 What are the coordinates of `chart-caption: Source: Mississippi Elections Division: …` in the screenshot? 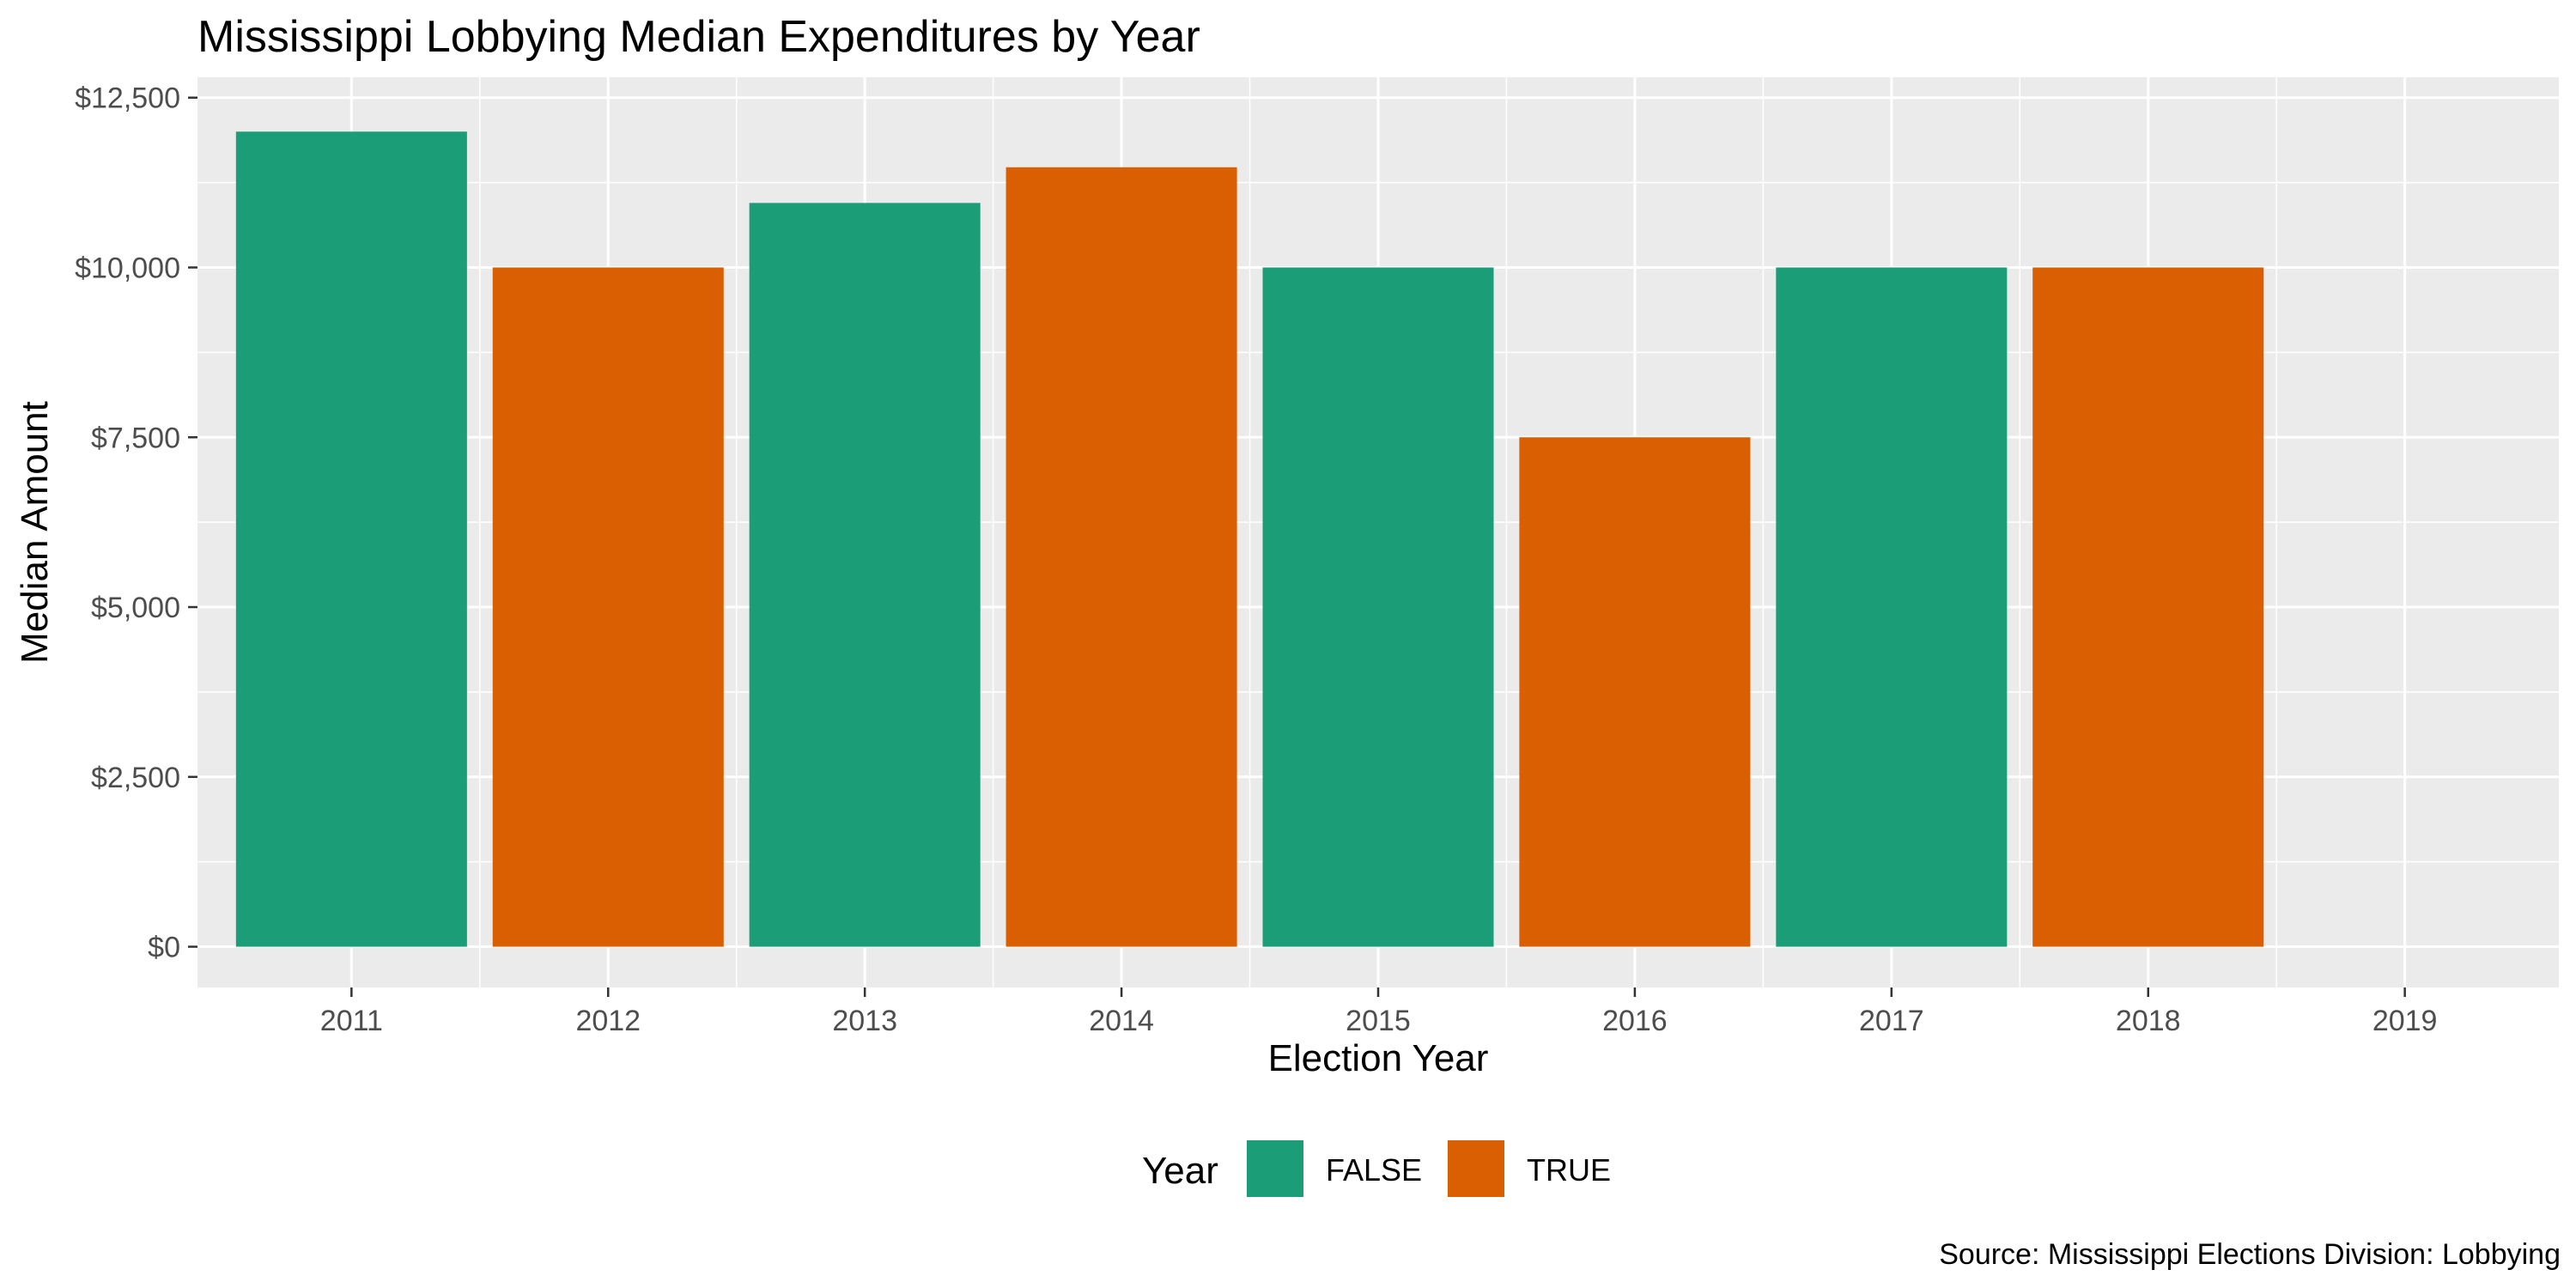 It's located at (2250, 1254).